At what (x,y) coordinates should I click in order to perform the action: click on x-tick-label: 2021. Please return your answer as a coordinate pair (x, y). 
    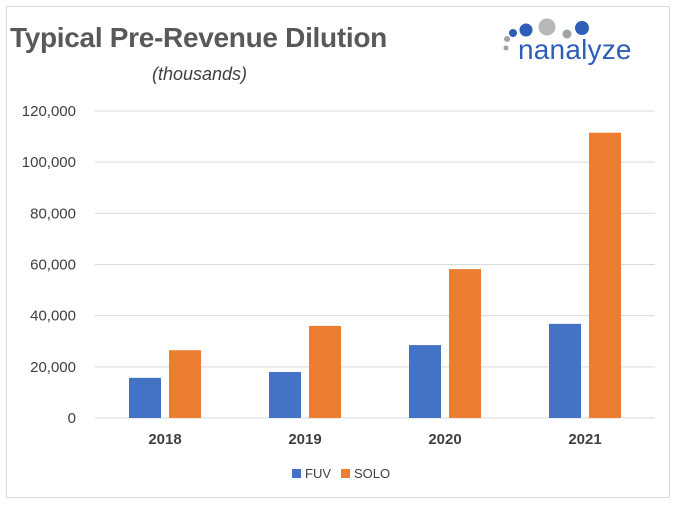
    Looking at the image, I should click on (584, 439).